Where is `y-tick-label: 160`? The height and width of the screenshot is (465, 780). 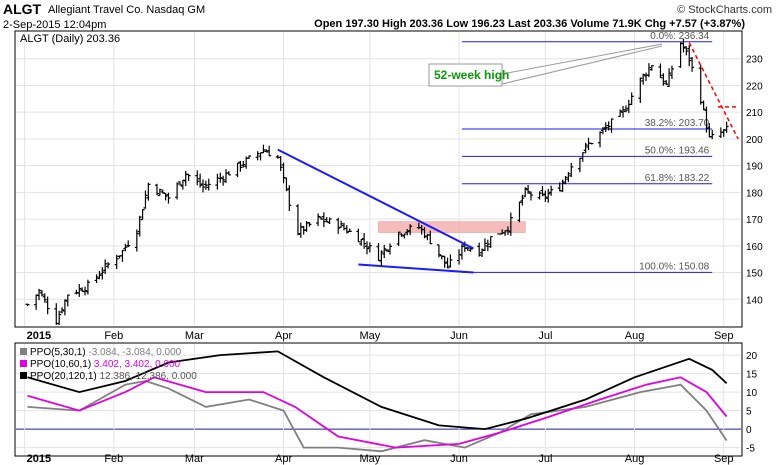
y-tick-label: 160 is located at coordinates (754, 247).